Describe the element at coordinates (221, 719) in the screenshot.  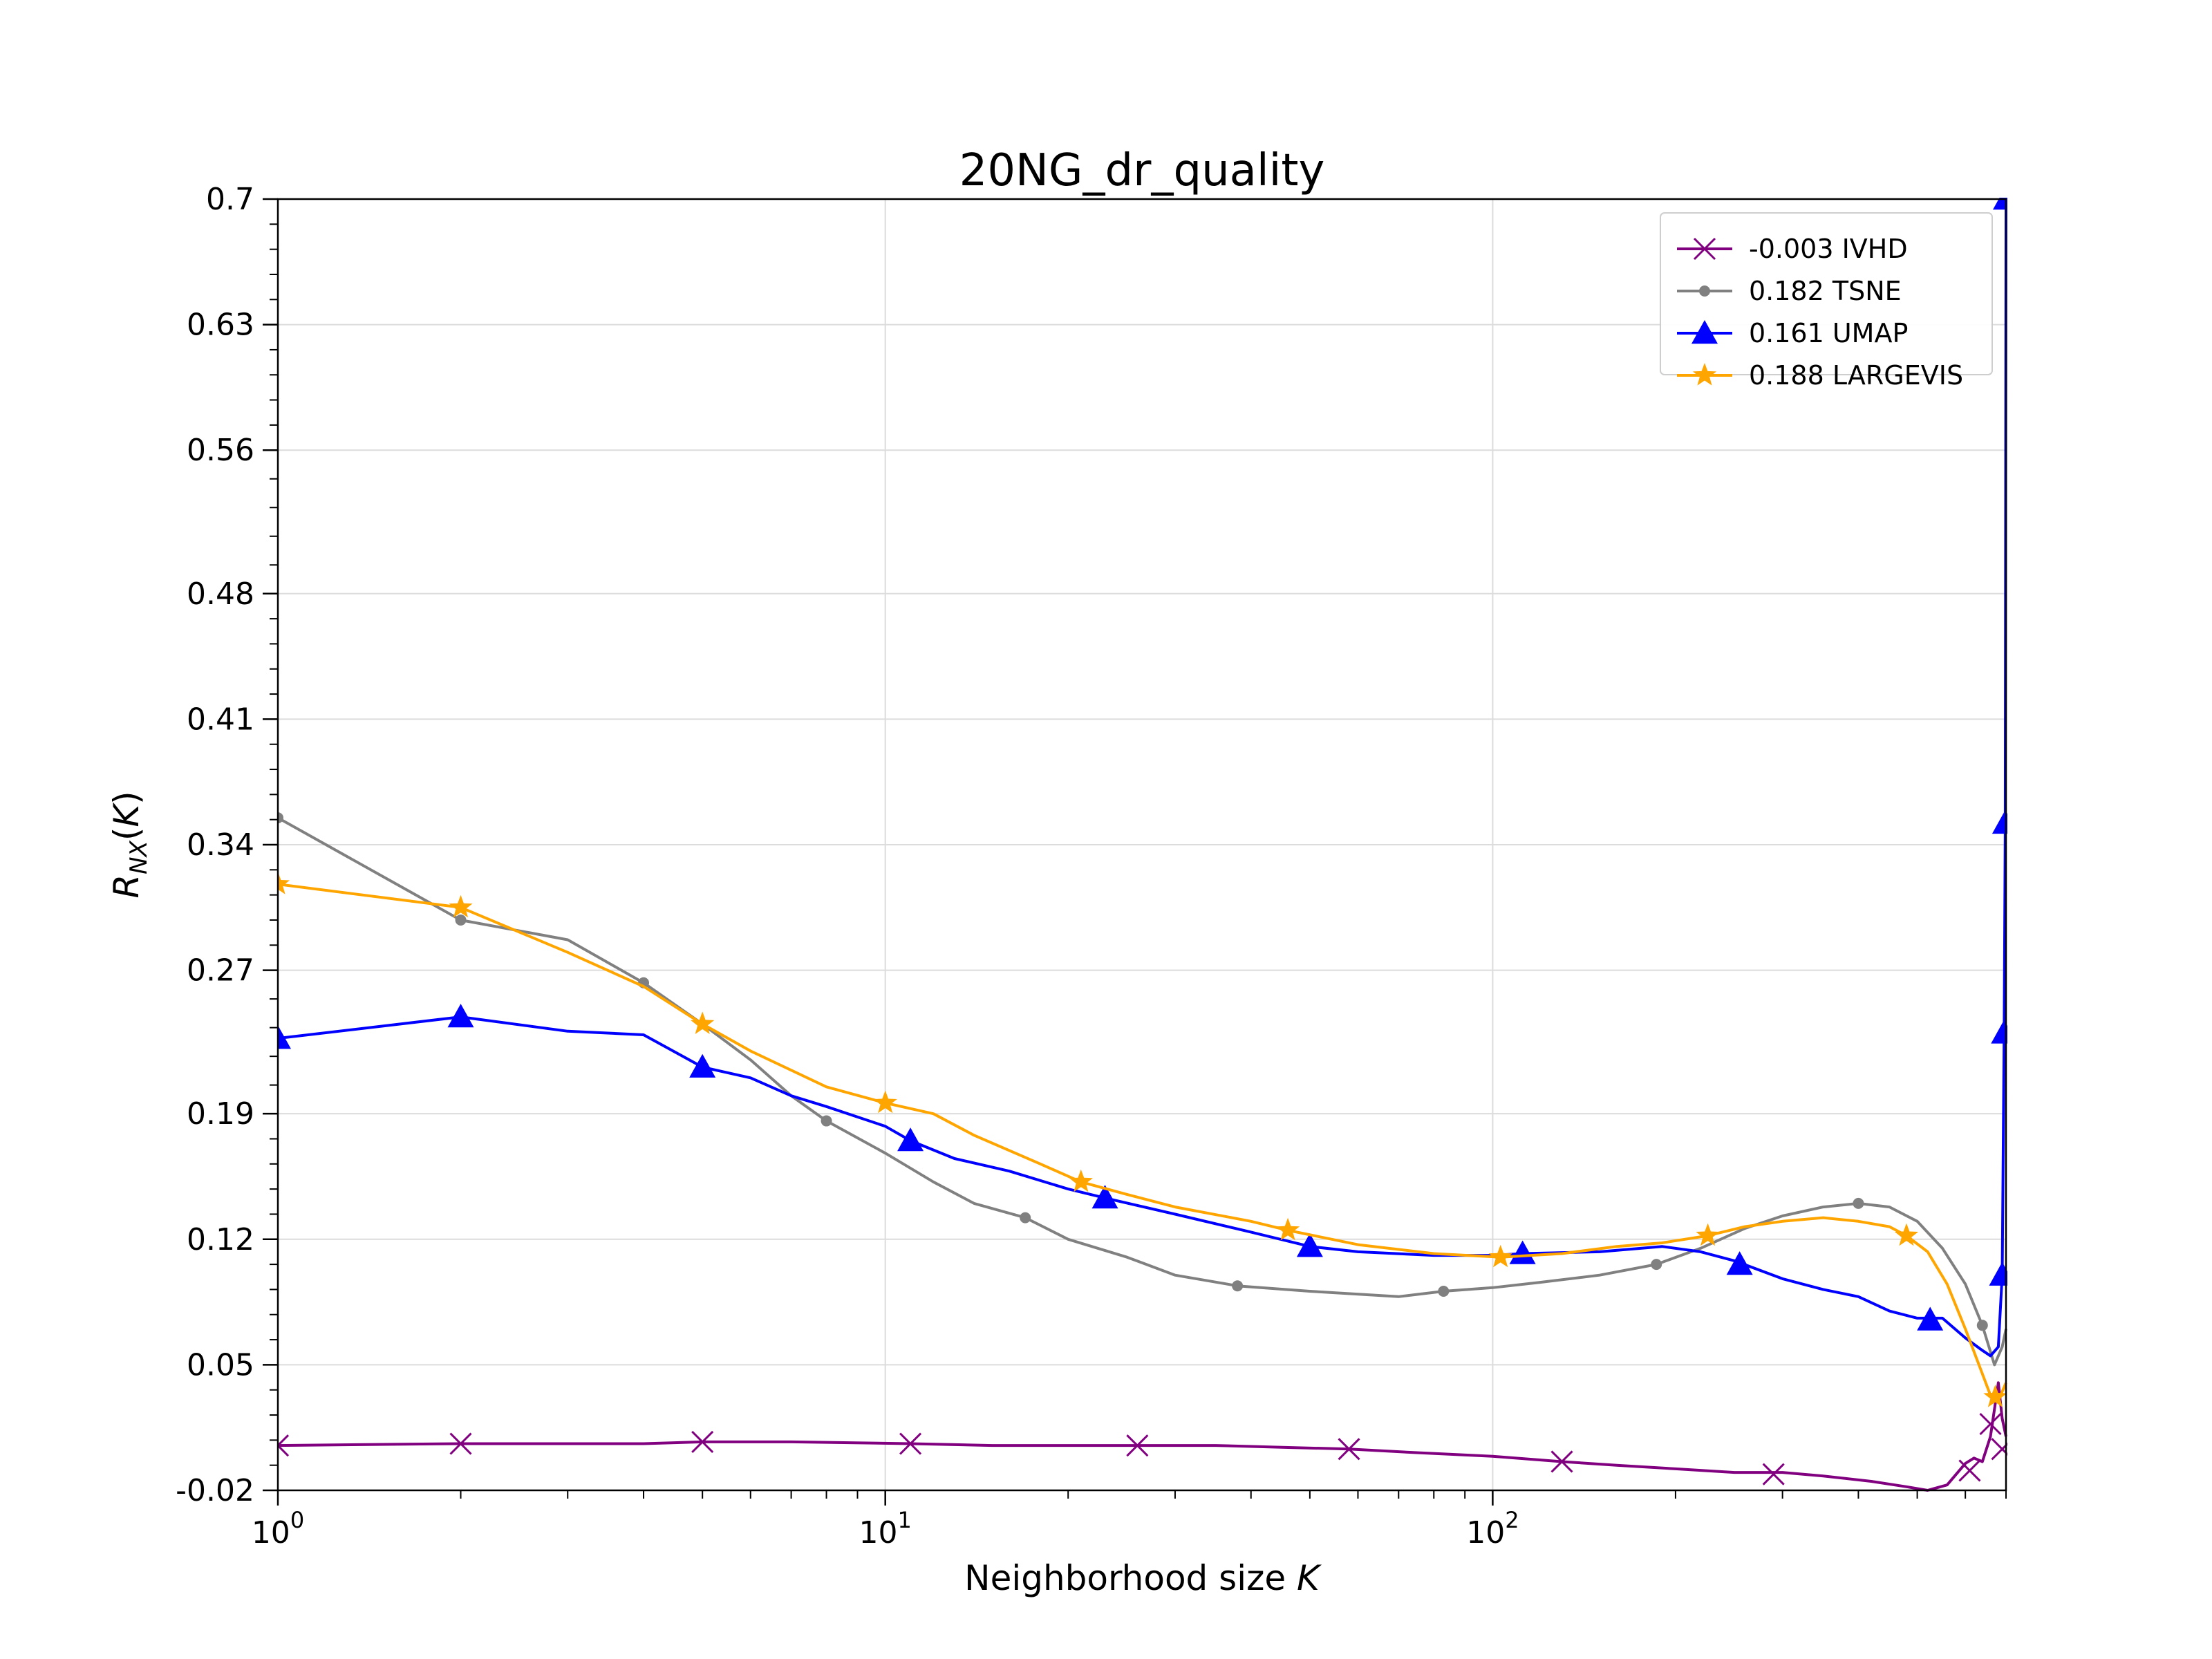
I see `y-tick-label: 0.41` at that location.